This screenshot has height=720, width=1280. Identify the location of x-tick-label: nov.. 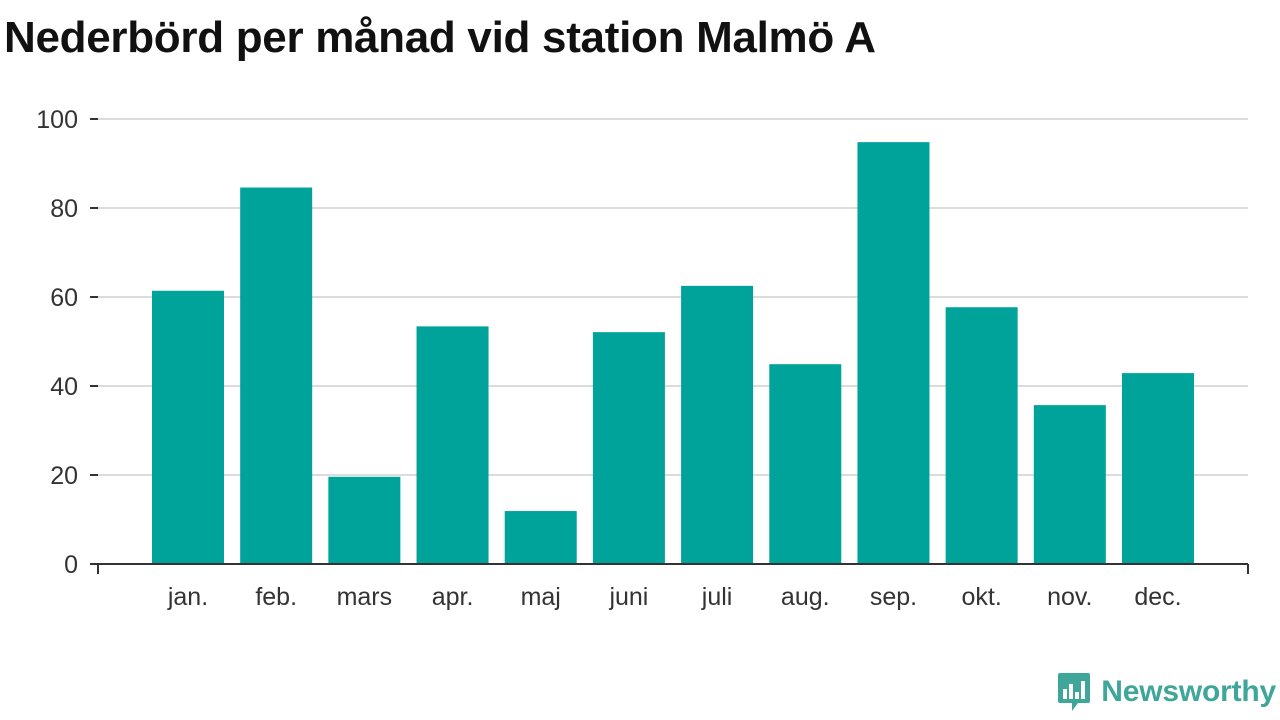
(1069, 597).